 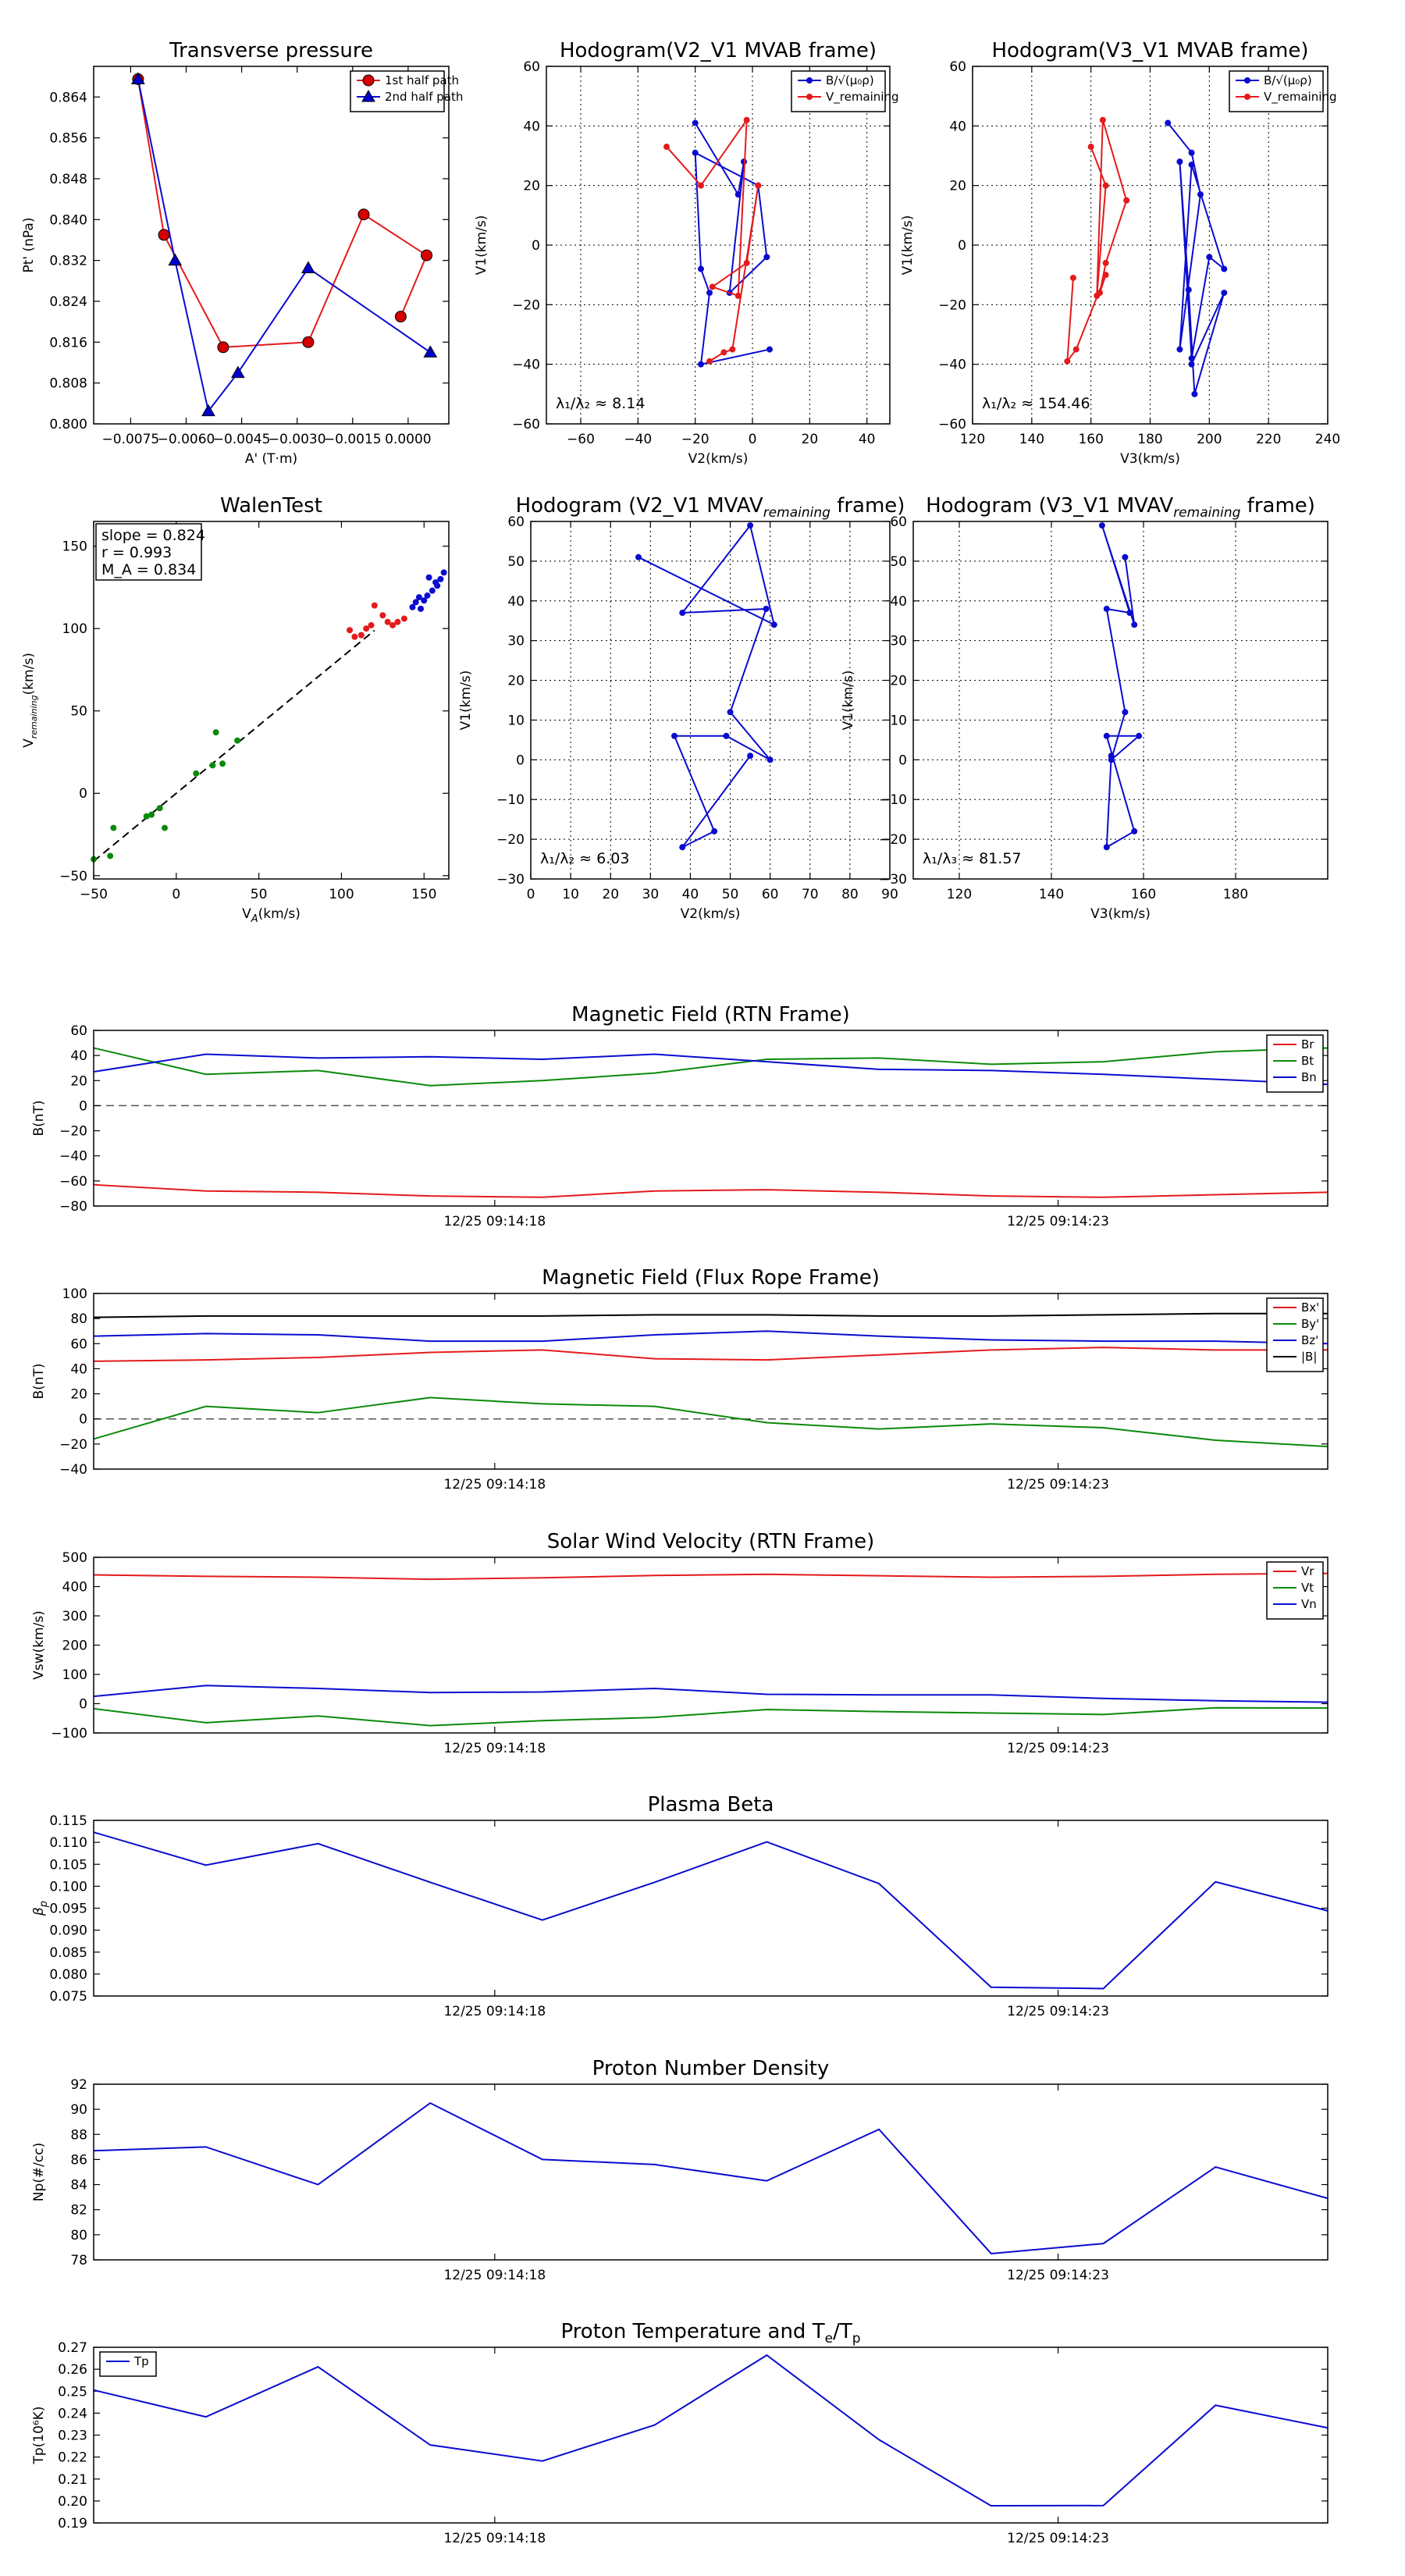 I want to click on y-axis-label: Pt' (nPa), so click(x=29, y=245).